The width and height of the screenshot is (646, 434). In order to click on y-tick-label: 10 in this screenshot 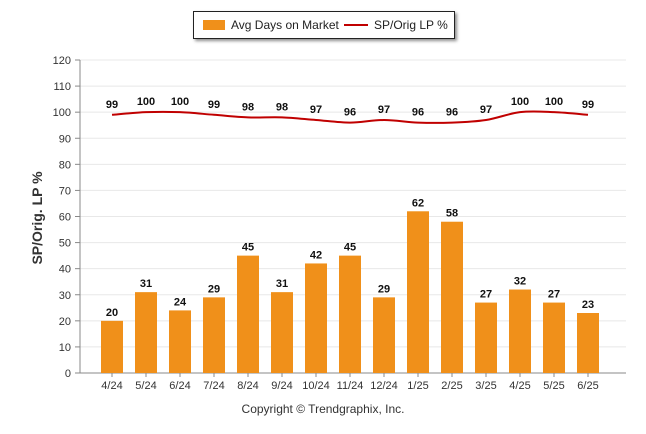, I will do `click(65, 348)`.